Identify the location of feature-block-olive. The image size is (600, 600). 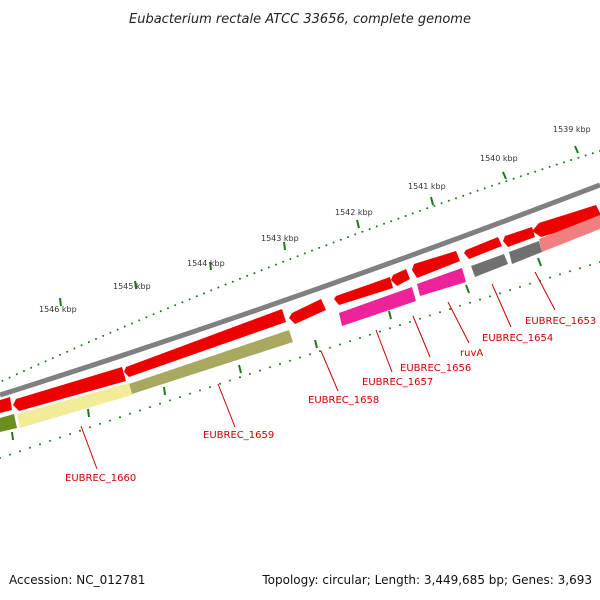
(211, 362).